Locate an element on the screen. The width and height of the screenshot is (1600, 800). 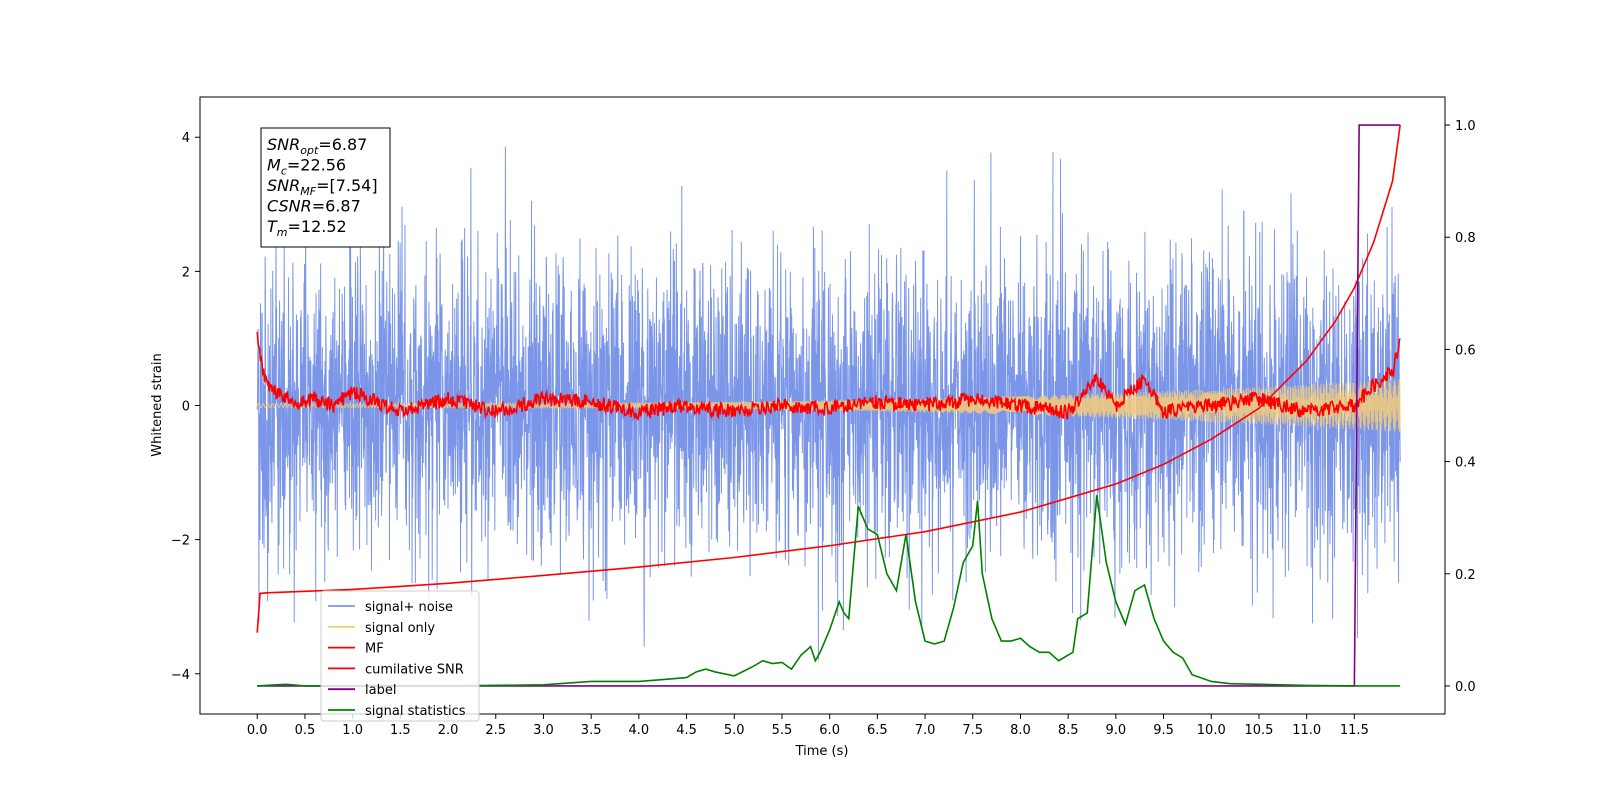
y-axis-label-left: Whitened strain is located at coordinates (157, 404).